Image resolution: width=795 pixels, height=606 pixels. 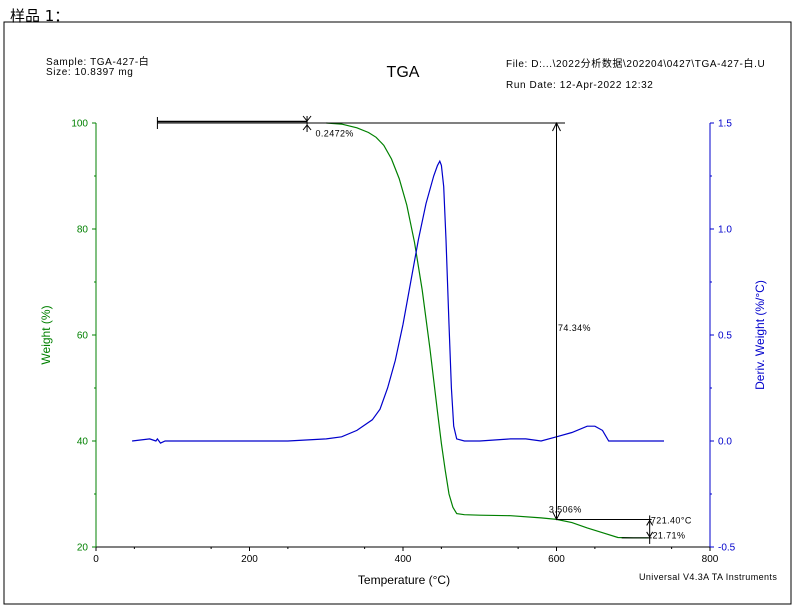 I want to click on y-axis-label: Weight (%), so click(x=46, y=334).